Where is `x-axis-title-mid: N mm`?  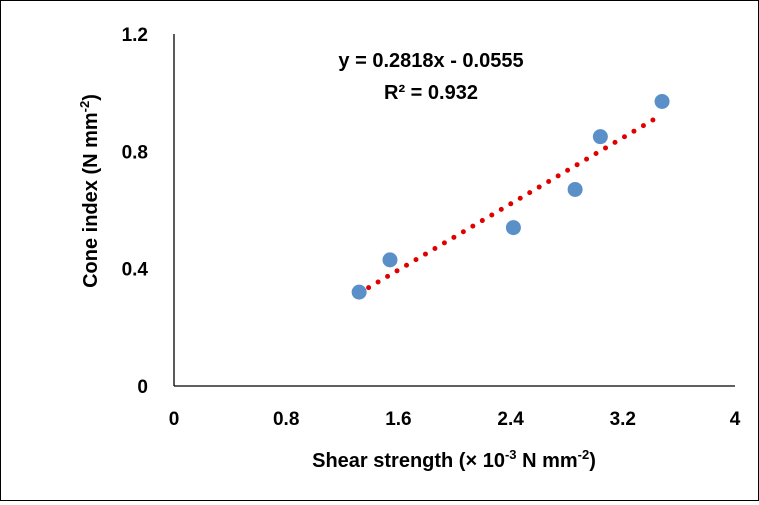 x-axis-title-mid: N mm is located at coordinates (547, 461).